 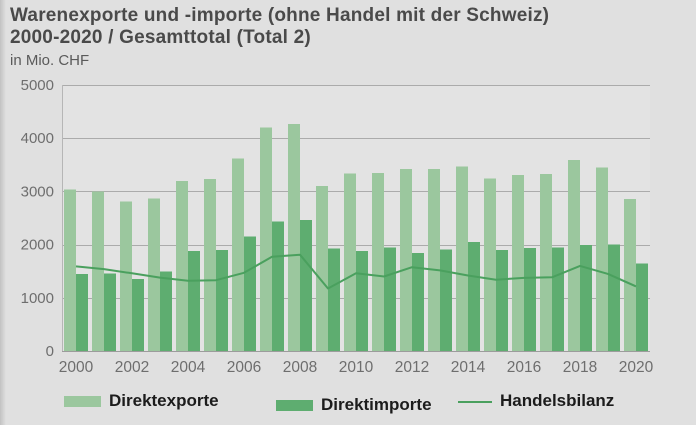 What do you see at coordinates (98, 271) in the screenshot?
I see `bar-direktexporte-2001` at bounding box center [98, 271].